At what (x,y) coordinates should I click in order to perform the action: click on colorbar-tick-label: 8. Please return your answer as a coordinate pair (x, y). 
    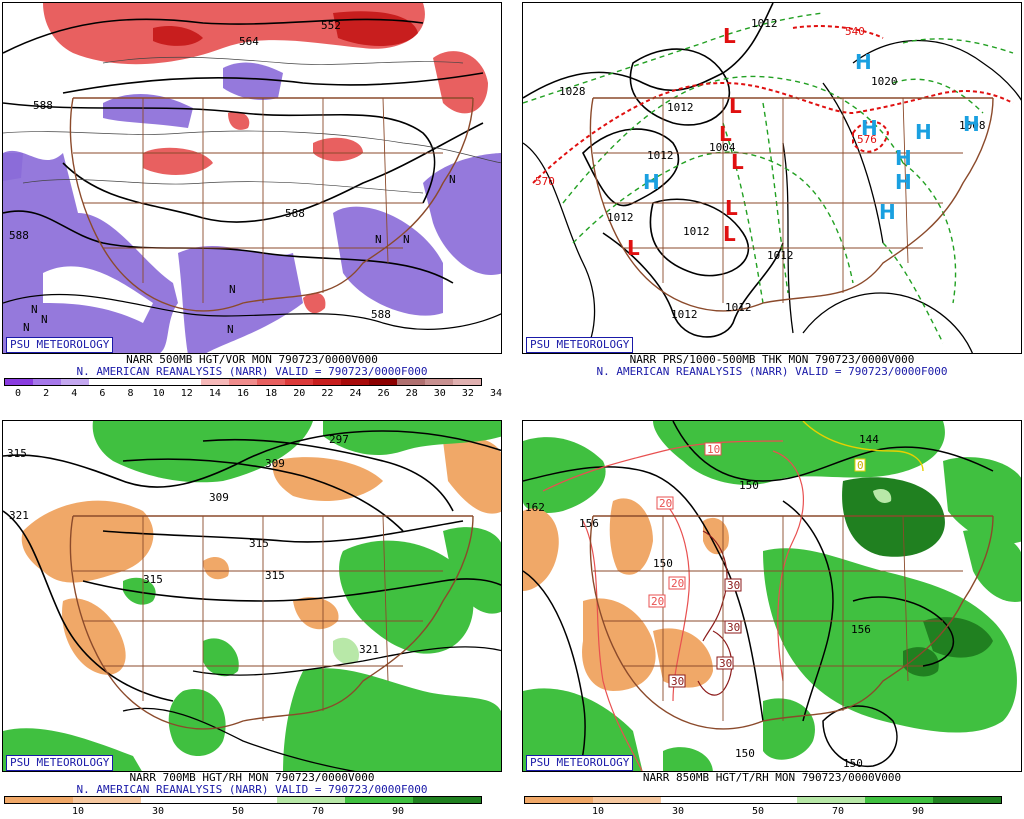
    Looking at the image, I should click on (130, 393).